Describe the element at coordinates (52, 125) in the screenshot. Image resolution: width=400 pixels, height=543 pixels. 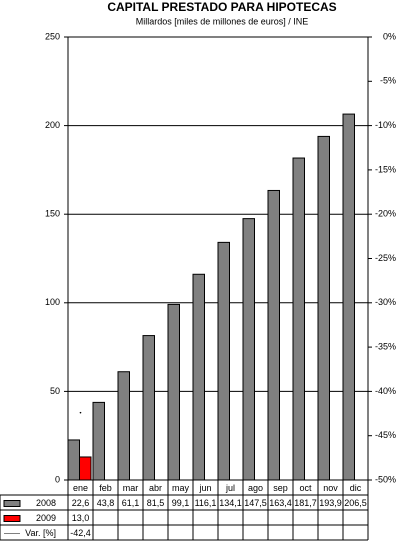
I see `y-tick-label: 200` at that location.